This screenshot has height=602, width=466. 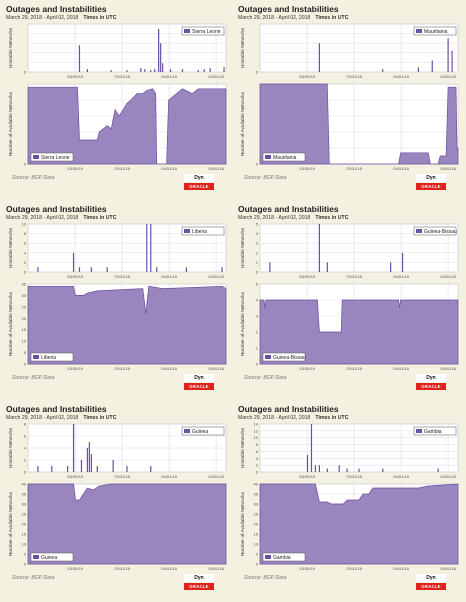 I want to click on y-tick-label: 10, so click(x=256, y=544).